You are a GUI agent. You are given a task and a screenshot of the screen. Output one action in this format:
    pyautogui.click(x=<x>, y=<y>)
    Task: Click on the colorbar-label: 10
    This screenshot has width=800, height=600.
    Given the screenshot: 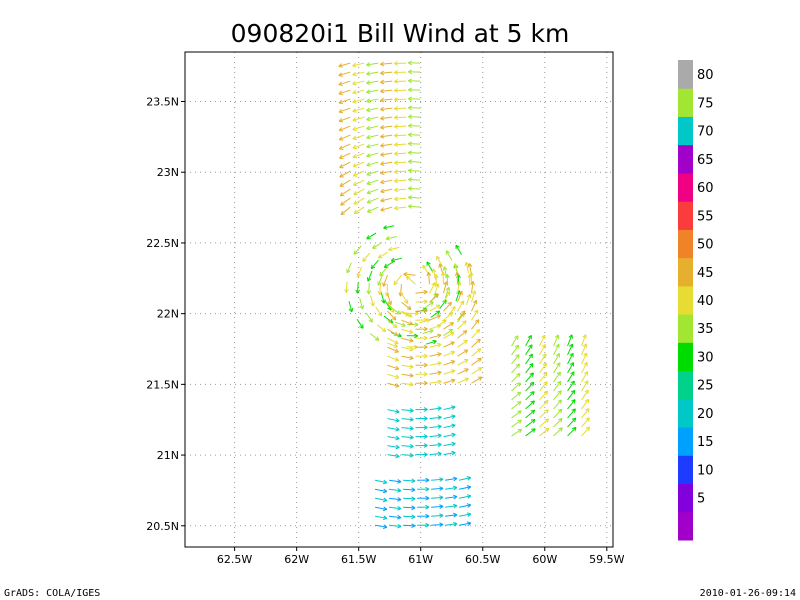 What is the action you would take?
    pyautogui.click(x=705, y=470)
    